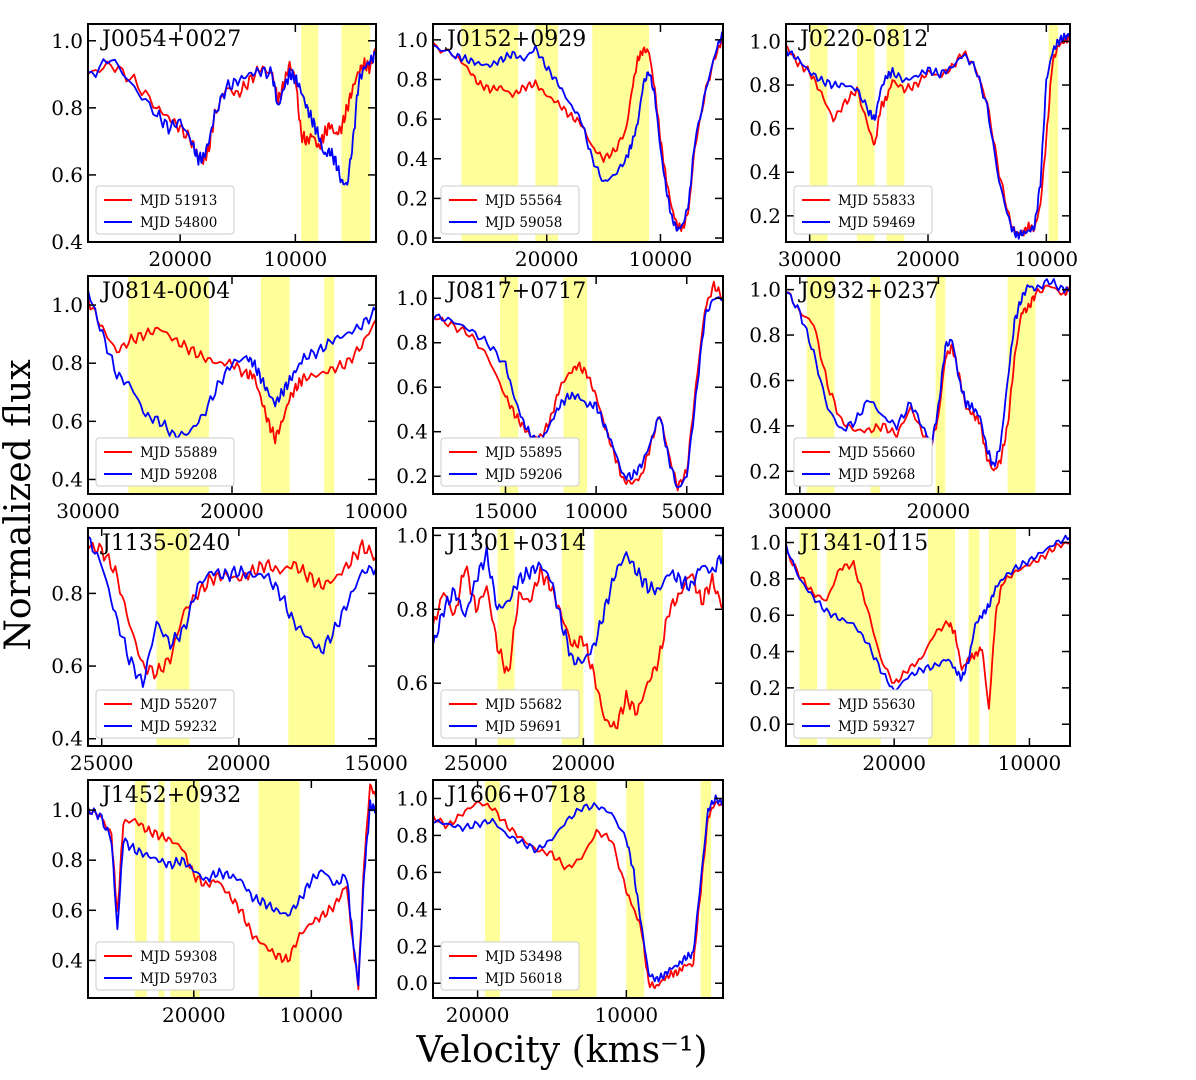  I want to click on panel-title: J0152+0929, so click(515, 39).